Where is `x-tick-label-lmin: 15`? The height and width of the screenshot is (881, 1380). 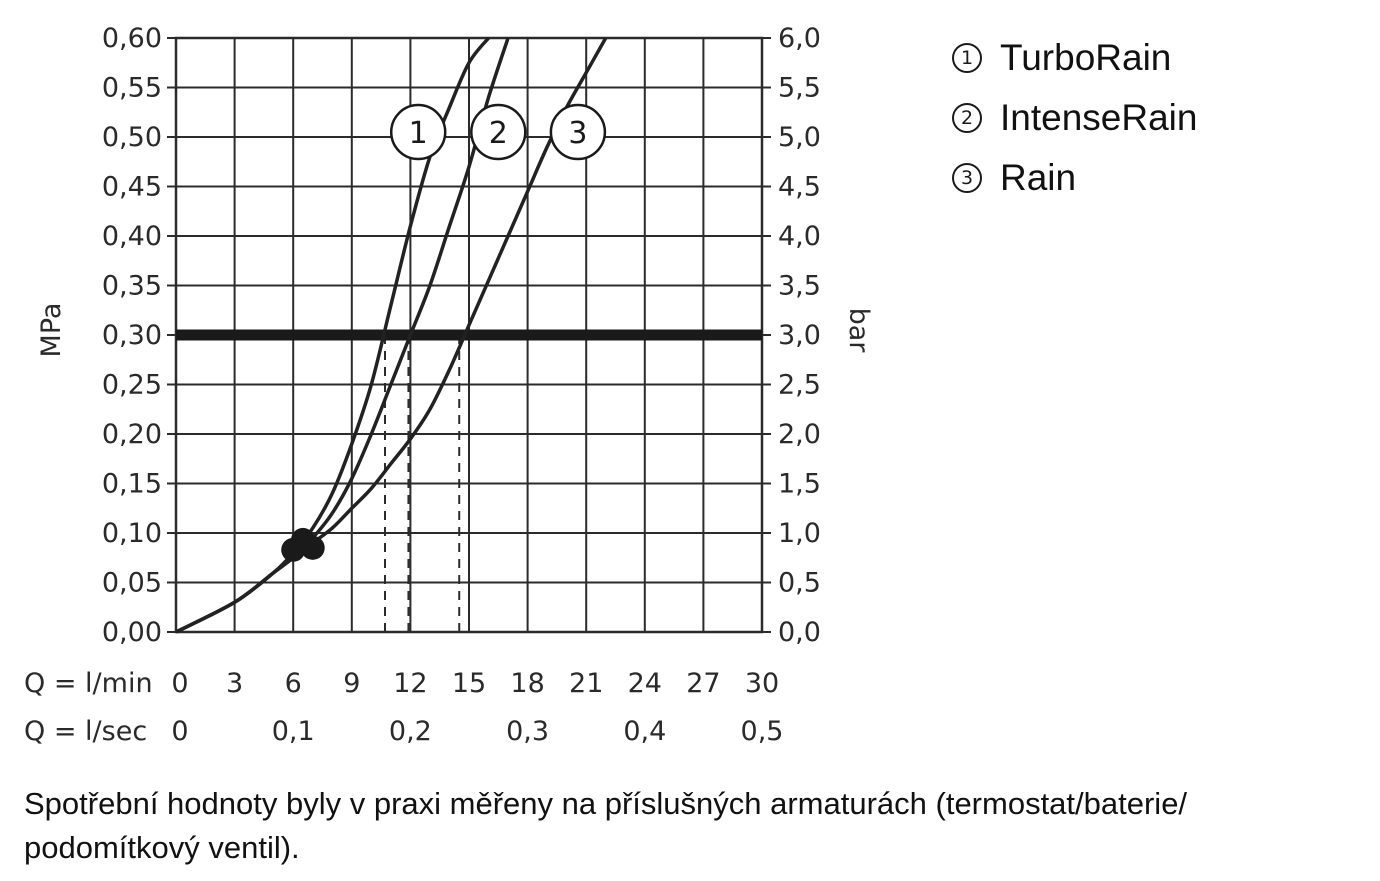 x-tick-label-lmin: 15 is located at coordinates (469, 683).